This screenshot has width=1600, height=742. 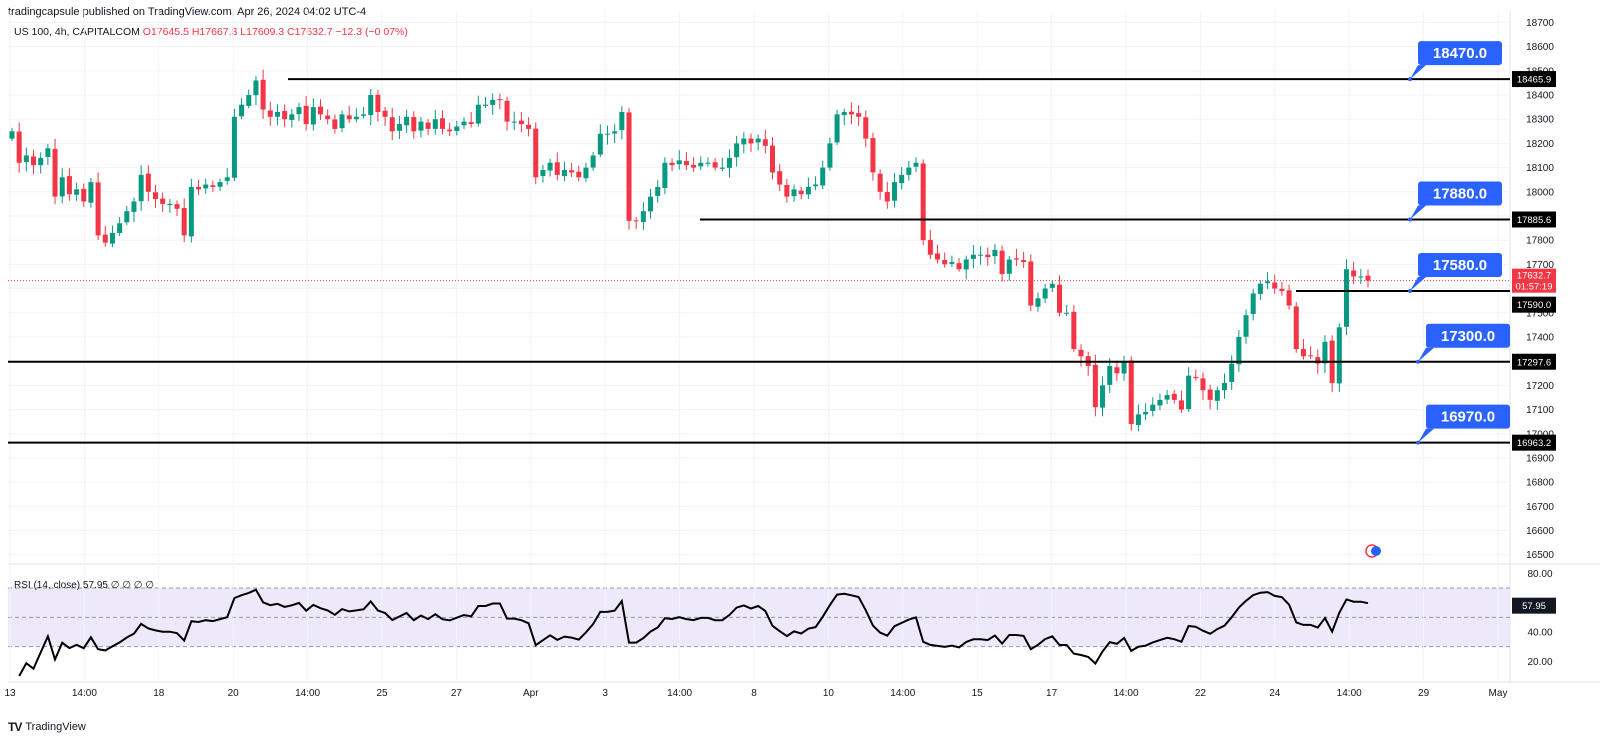 What do you see at coordinates (1376, 551) in the screenshot?
I see `event-flag-inner` at bounding box center [1376, 551].